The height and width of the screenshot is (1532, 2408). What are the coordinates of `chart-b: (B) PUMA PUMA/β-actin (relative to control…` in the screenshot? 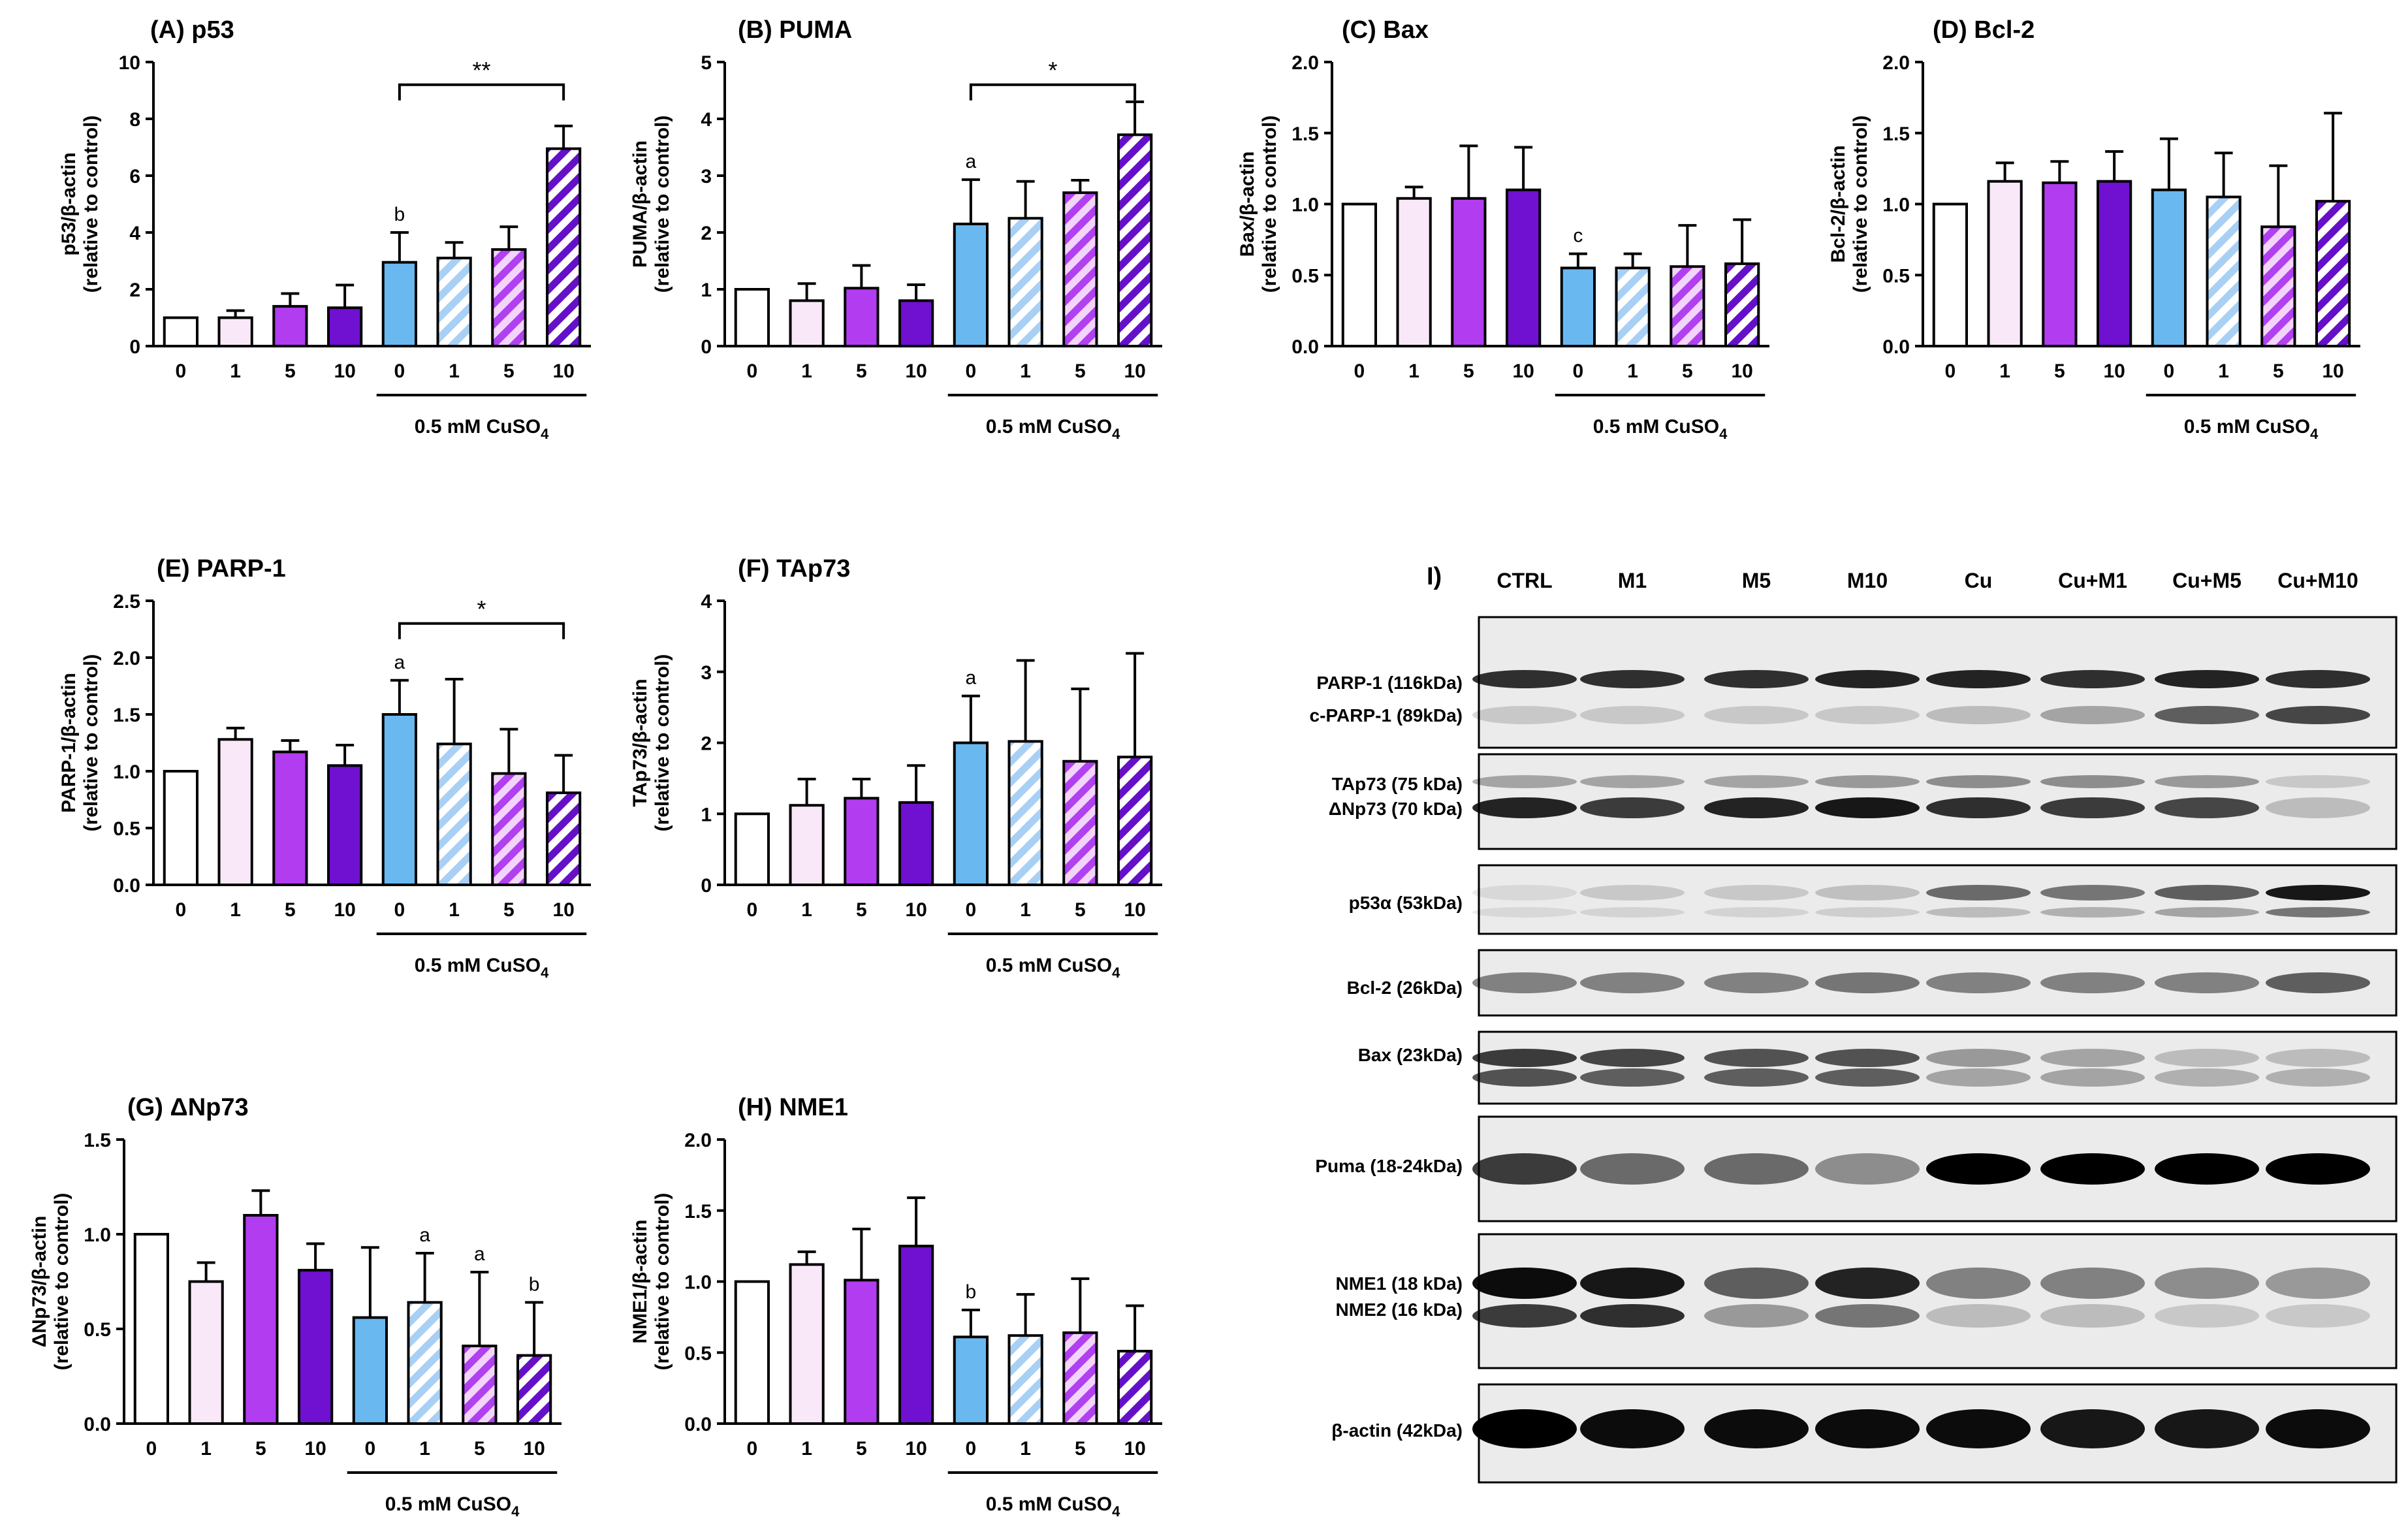 It's located at (895, 229).